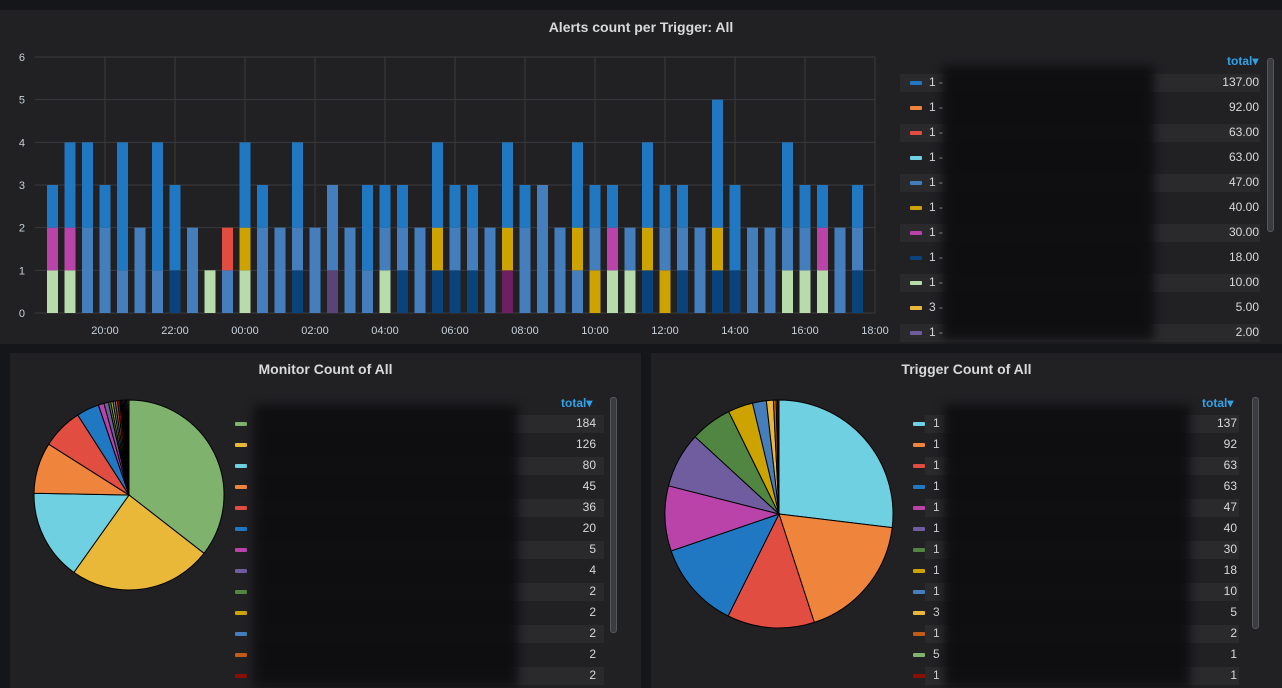 The height and width of the screenshot is (688, 1282). Describe the element at coordinates (936, 612) in the screenshot. I see `legend-label: 3` at that location.